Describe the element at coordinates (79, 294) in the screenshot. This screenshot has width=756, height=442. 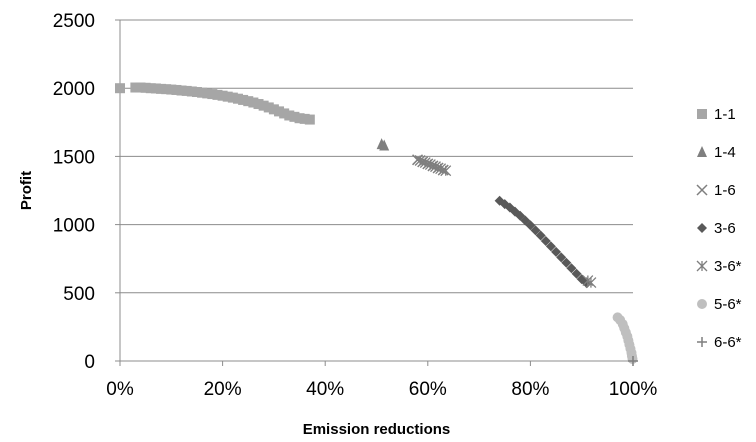
I see `y-tick-label: 500` at that location.